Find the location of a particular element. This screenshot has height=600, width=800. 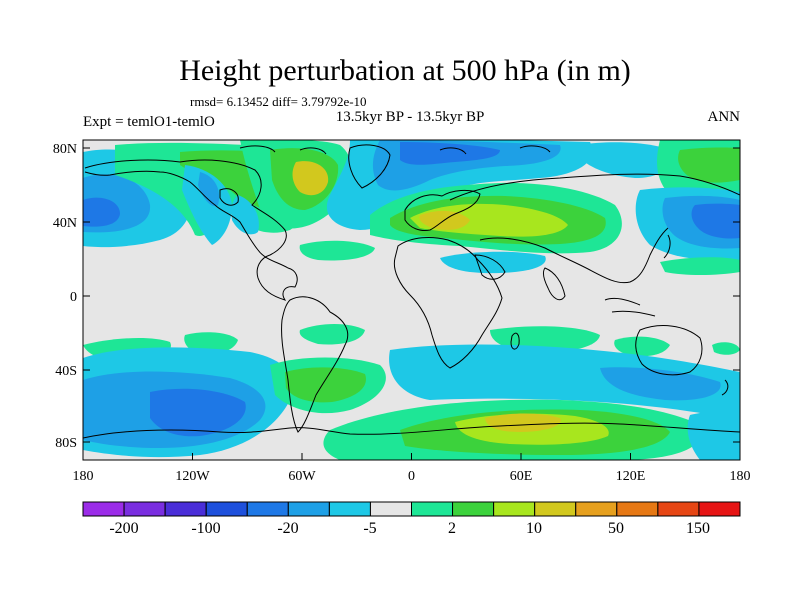

greenland-low-core is located at coordinates (450, 153).